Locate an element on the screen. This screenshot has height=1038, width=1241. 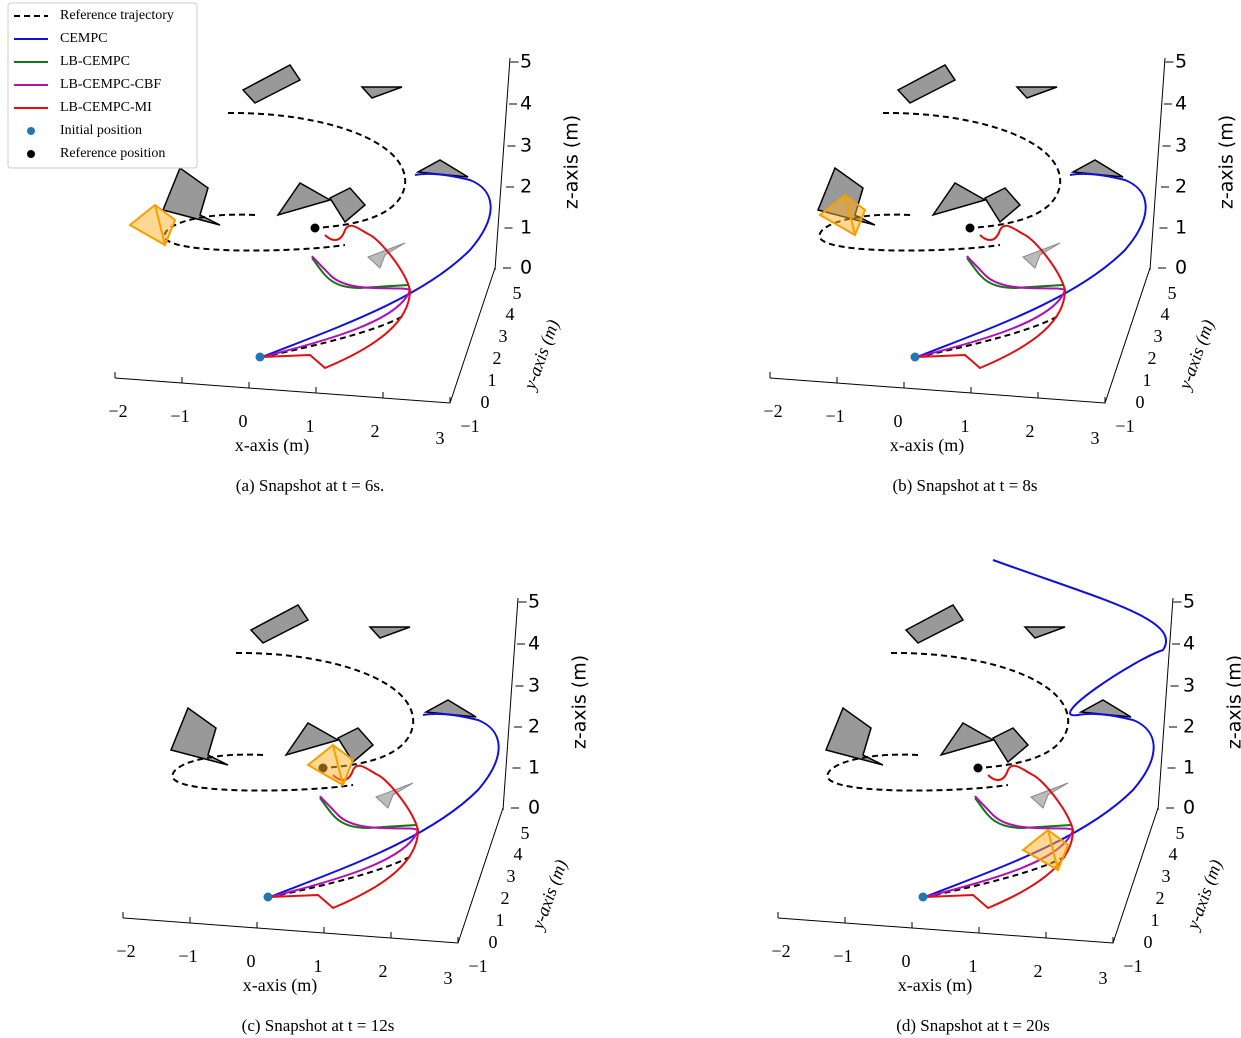
legend-label: LB-CEMPC-CBF is located at coordinates (110, 84).